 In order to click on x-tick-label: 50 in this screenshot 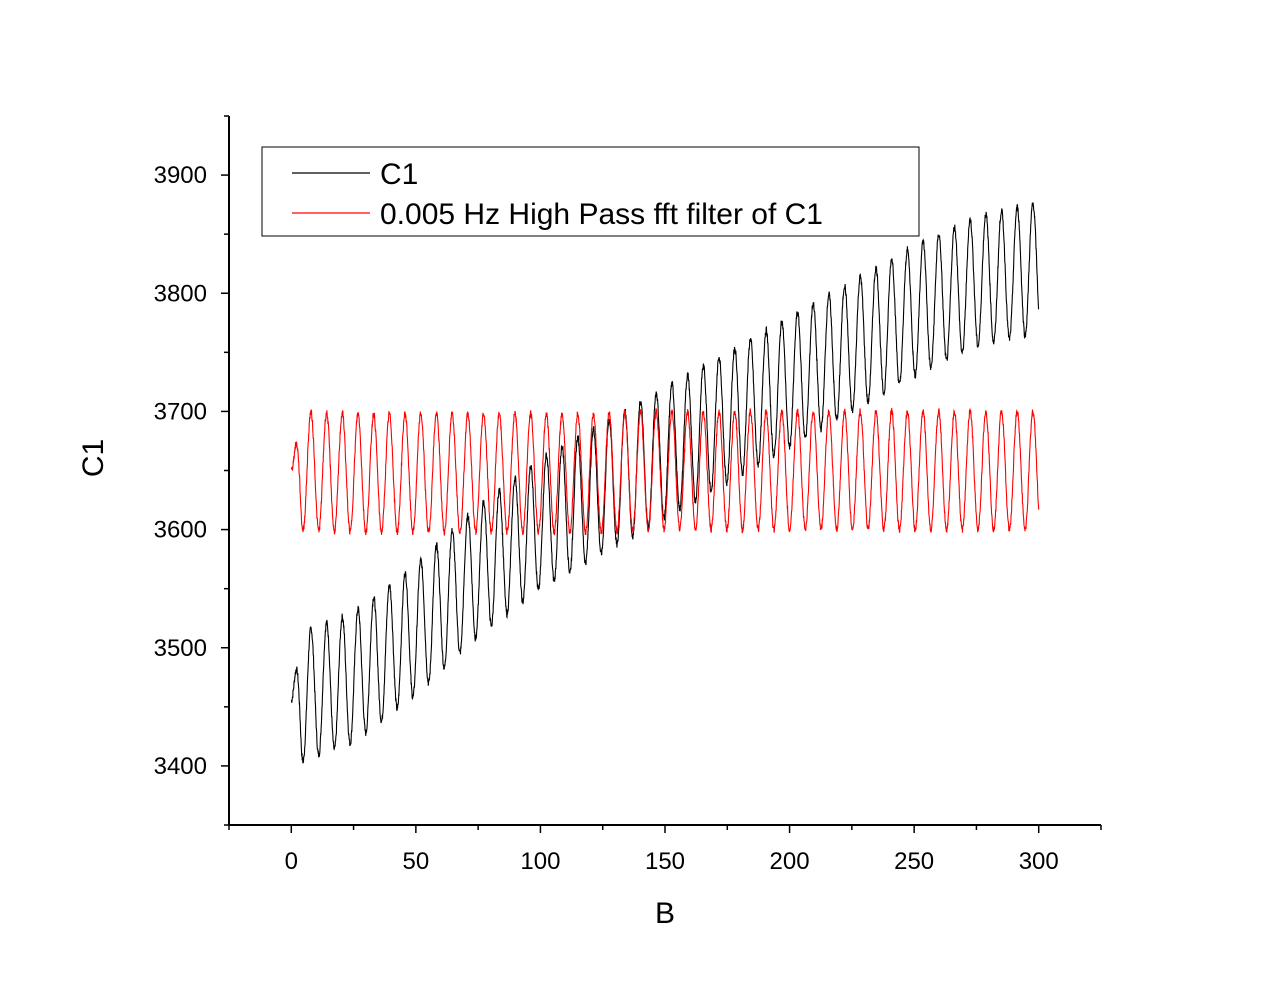, I will do `click(416, 861)`.